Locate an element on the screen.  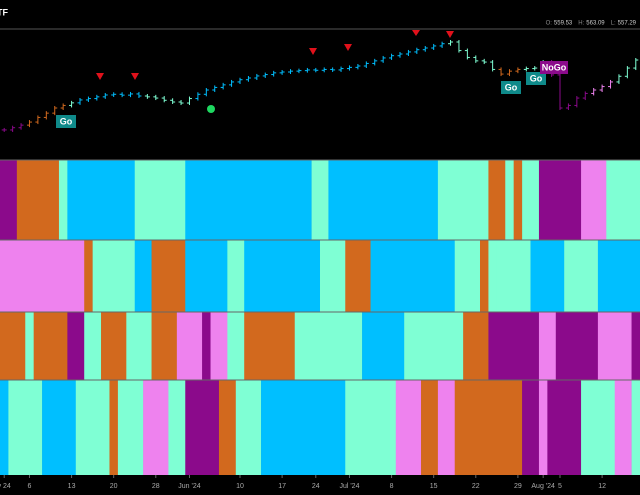
x-tick-label: 20 is located at coordinates (114, 486).